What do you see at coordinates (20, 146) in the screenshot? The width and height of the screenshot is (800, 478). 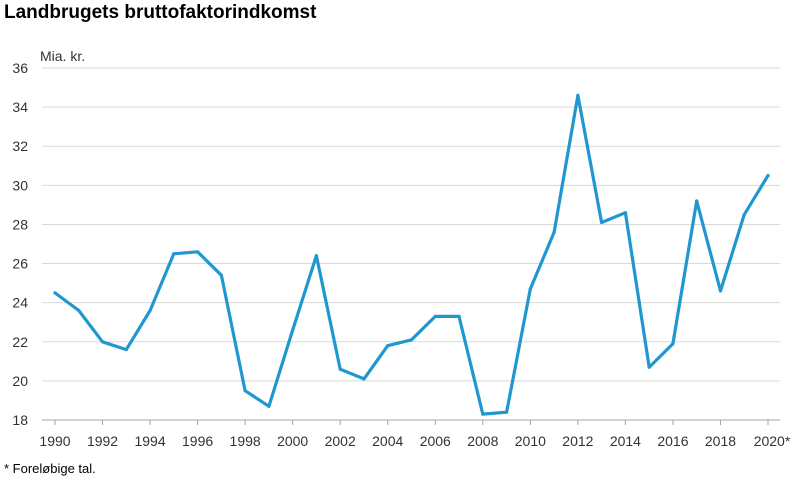 I see `y-tick-label: 32` at bounding box center [20, 146].